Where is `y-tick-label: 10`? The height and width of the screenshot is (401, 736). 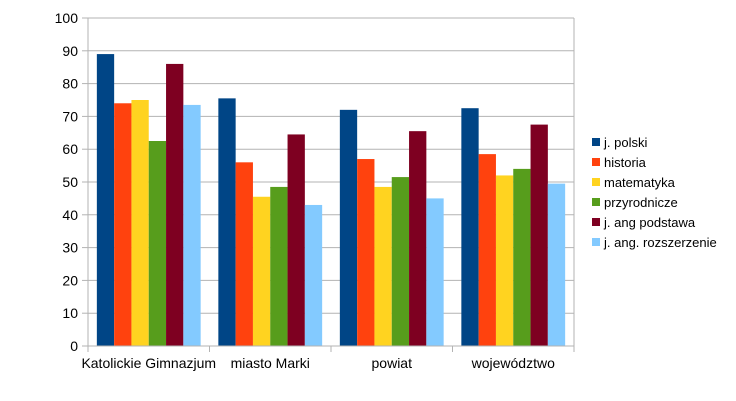 y-tick-label: 10 is located at coordinates (70, 313).